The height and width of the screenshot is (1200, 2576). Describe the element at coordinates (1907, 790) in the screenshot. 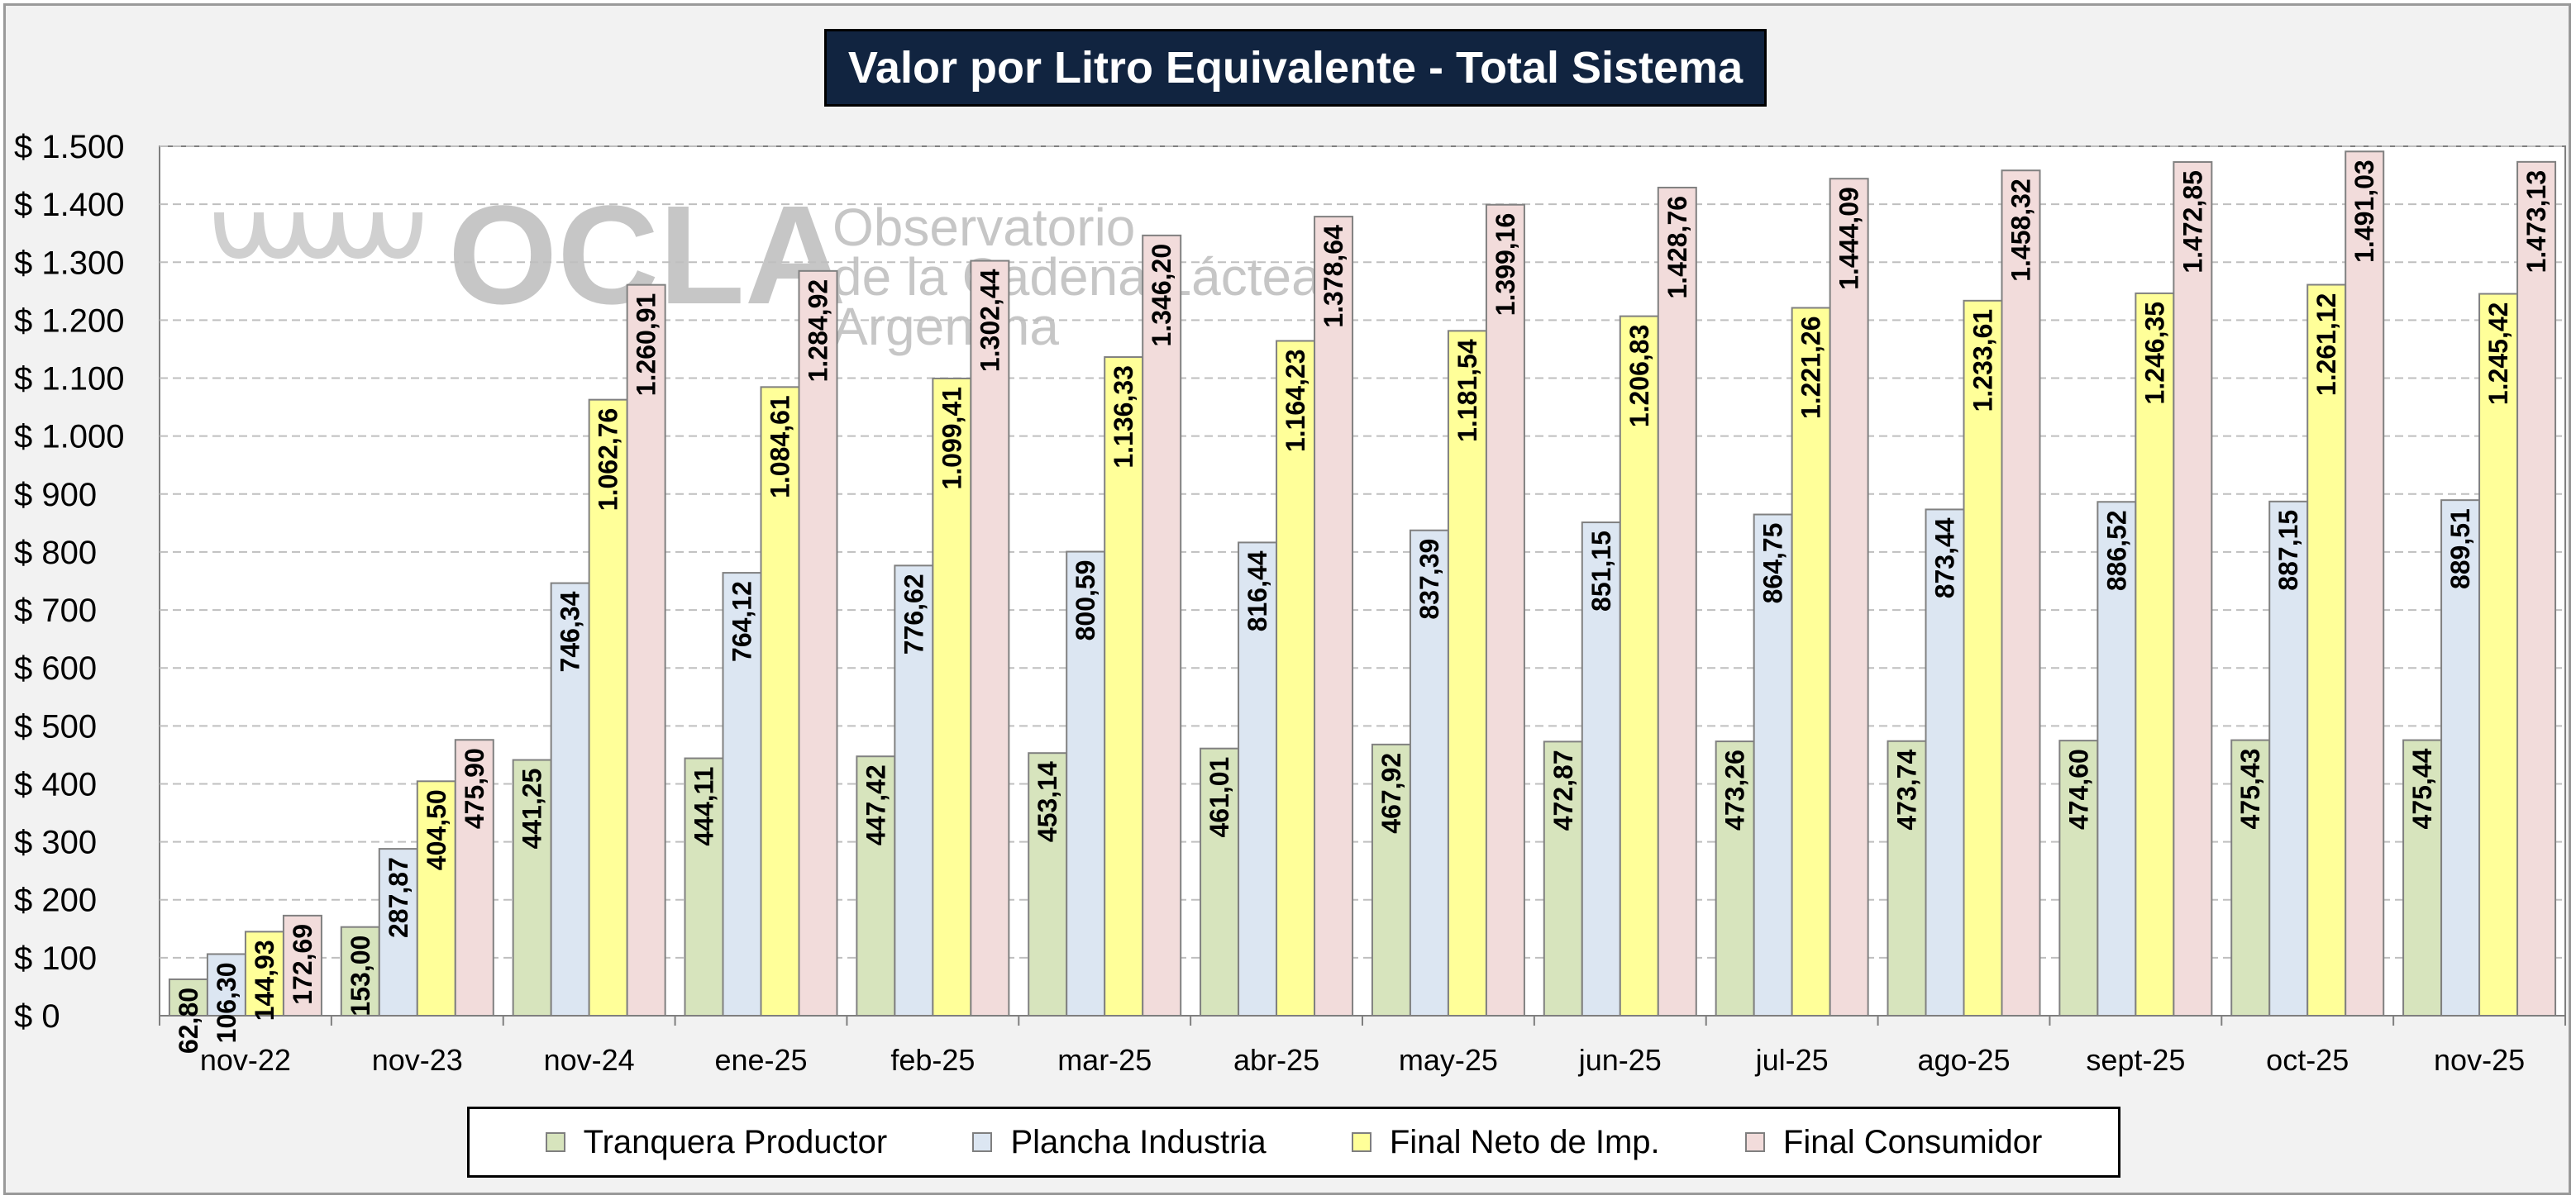

I see `data-label: 473,74` at that location.